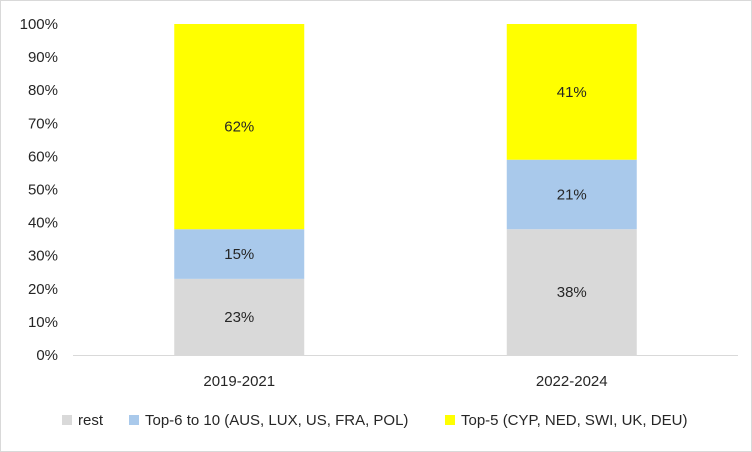 This screenshot has width=752, height=452. I want to click on y-tick-label: 40%, so click(43, 223).